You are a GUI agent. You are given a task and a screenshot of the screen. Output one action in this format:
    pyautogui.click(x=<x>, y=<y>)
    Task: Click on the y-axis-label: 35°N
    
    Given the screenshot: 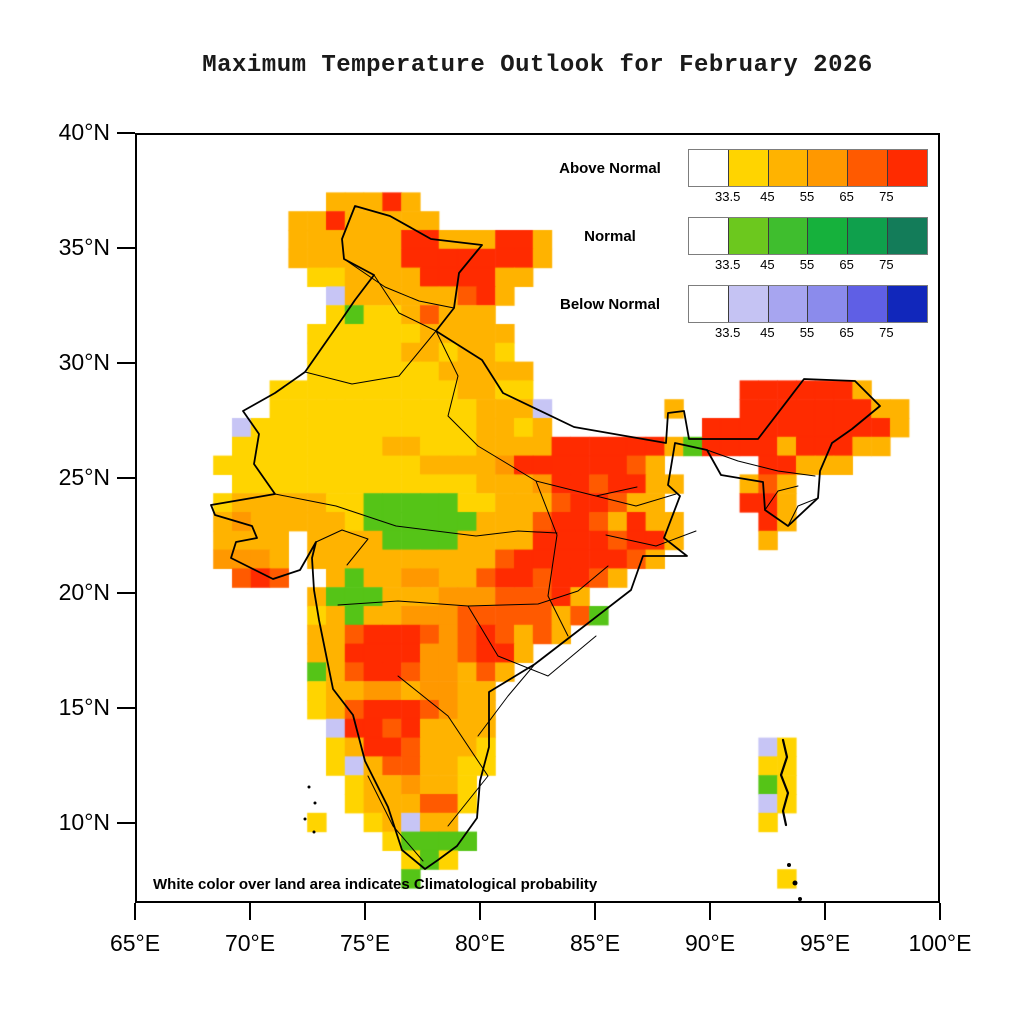 What is the action you would take?
    pyautogui.click(x=84, y=247)
    